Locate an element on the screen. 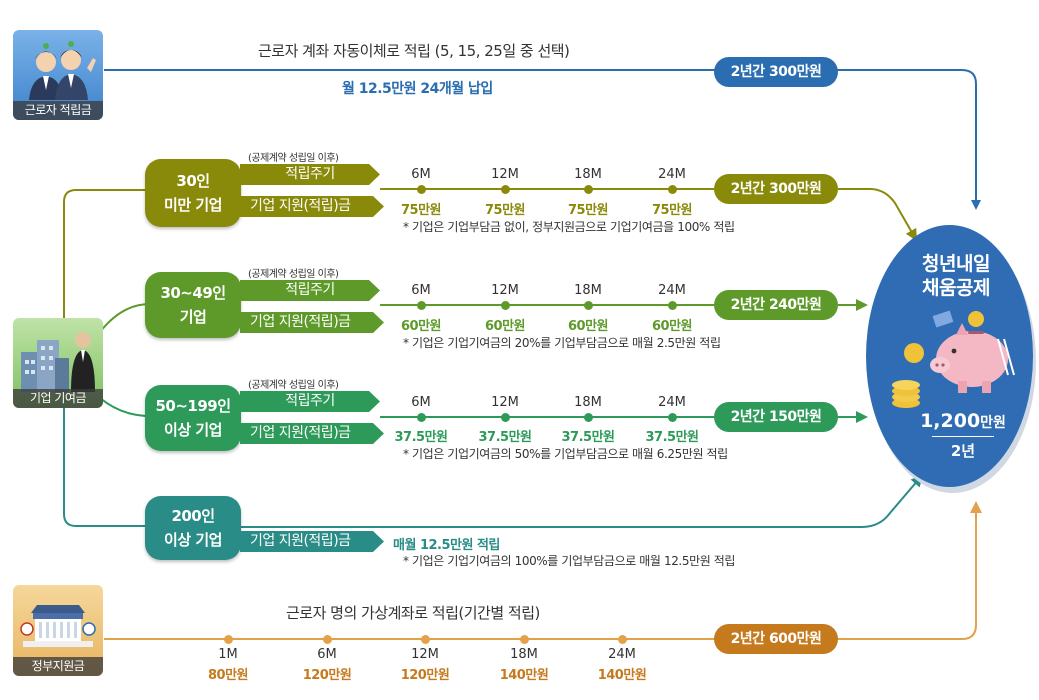 The height and width of the screenshot is (700, 1039). tier-total-pill: 2년간 300만원 is located at coordinates (776, 189).